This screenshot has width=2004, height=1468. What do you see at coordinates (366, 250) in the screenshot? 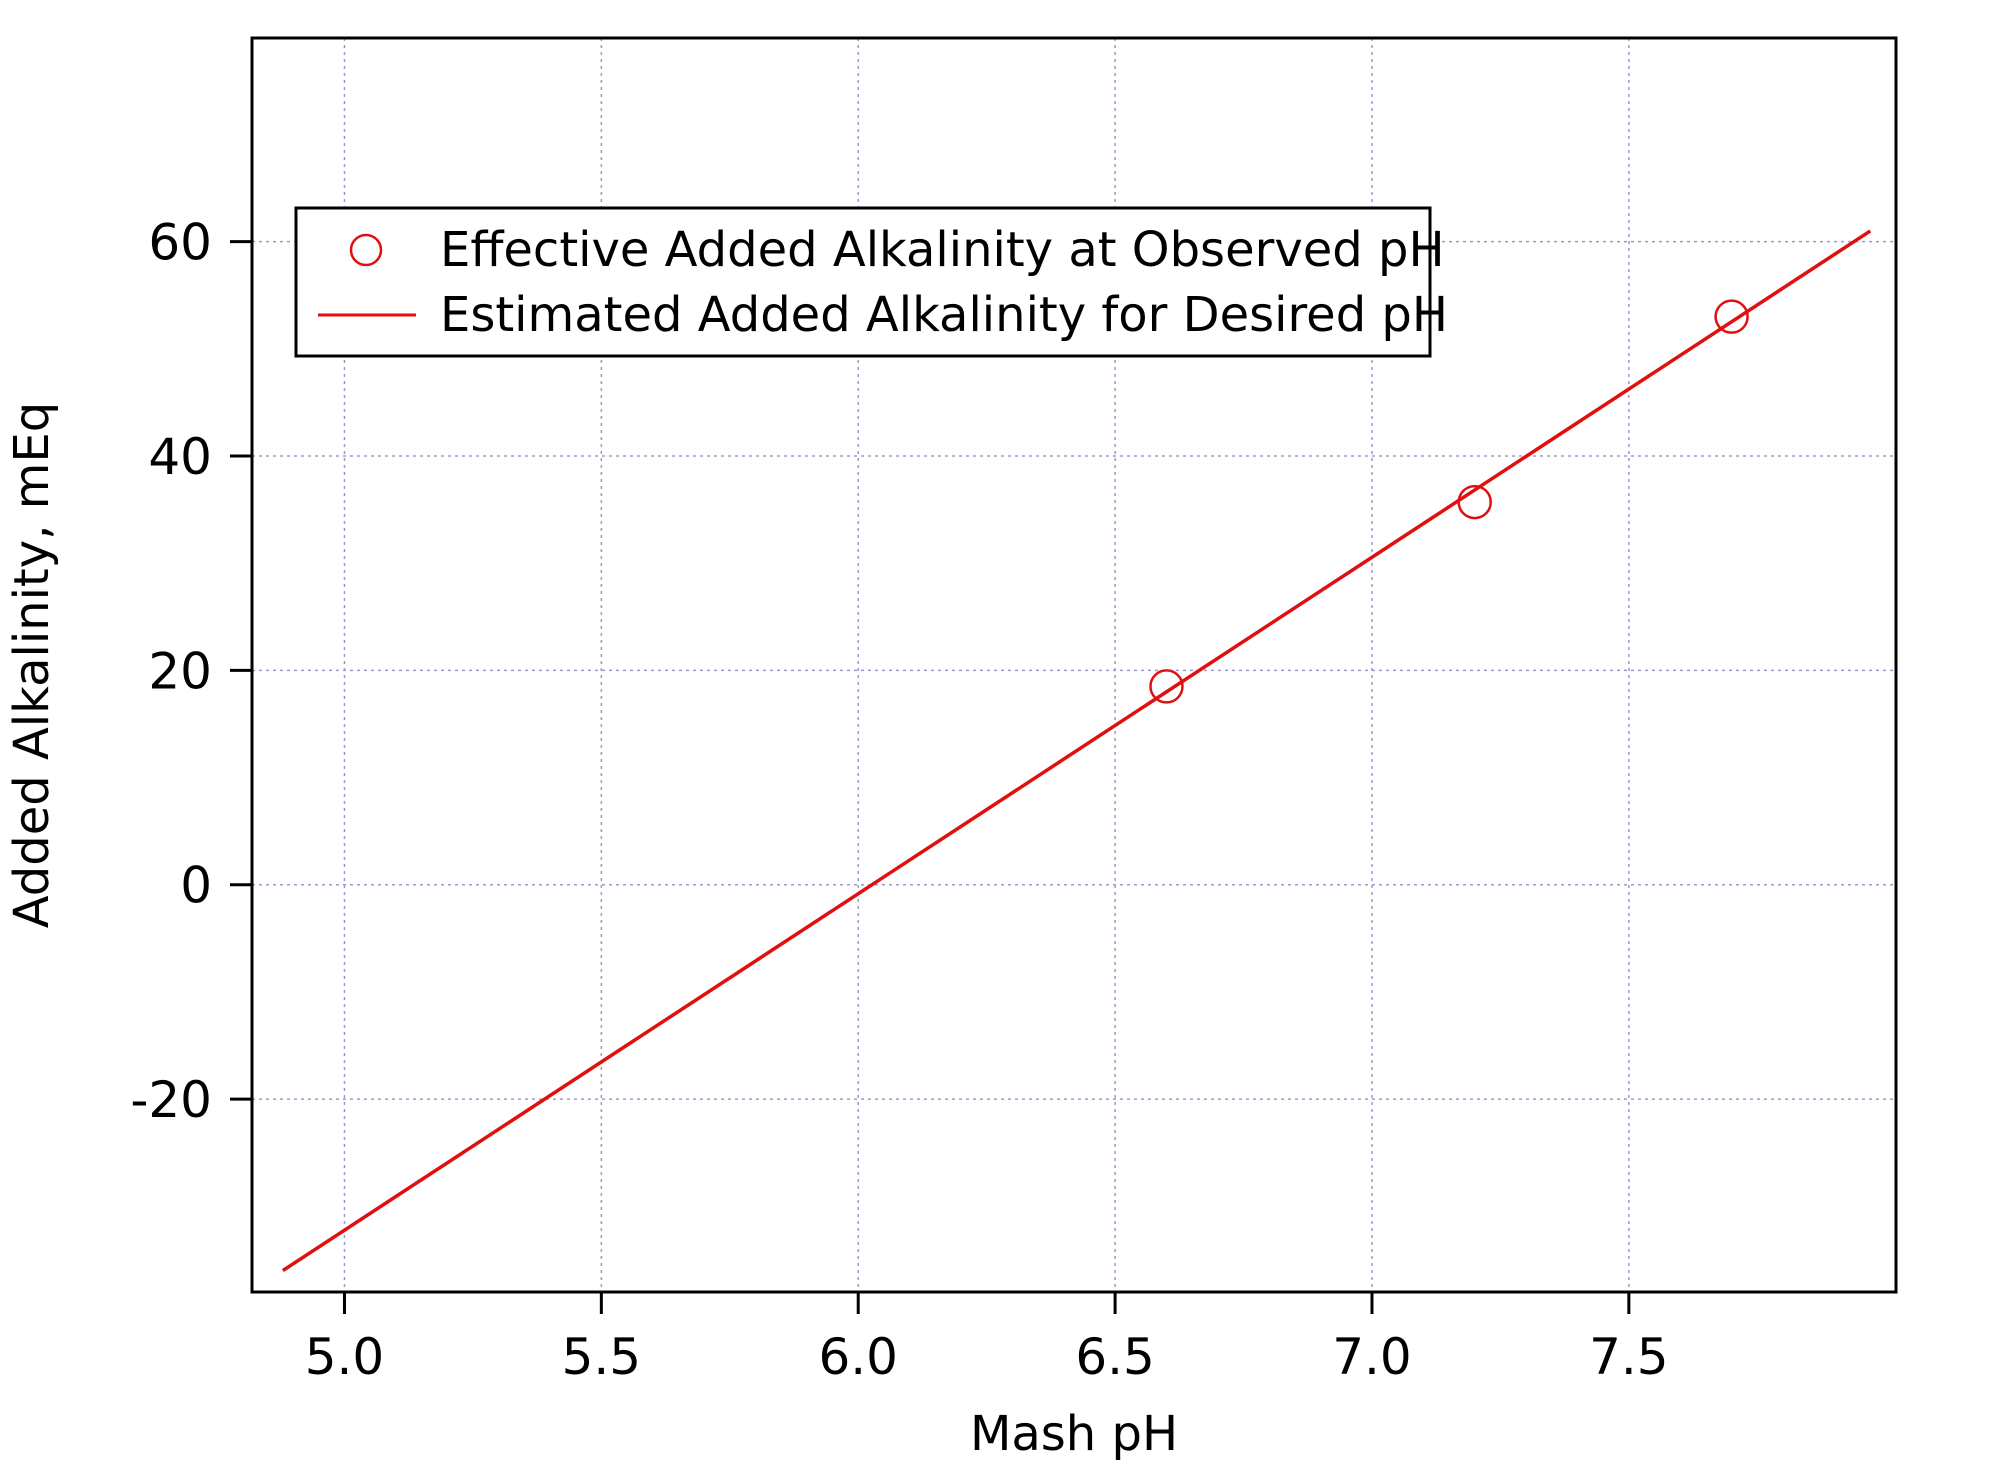
I see `legend-marker-circle` at bounding box center [366, 250].